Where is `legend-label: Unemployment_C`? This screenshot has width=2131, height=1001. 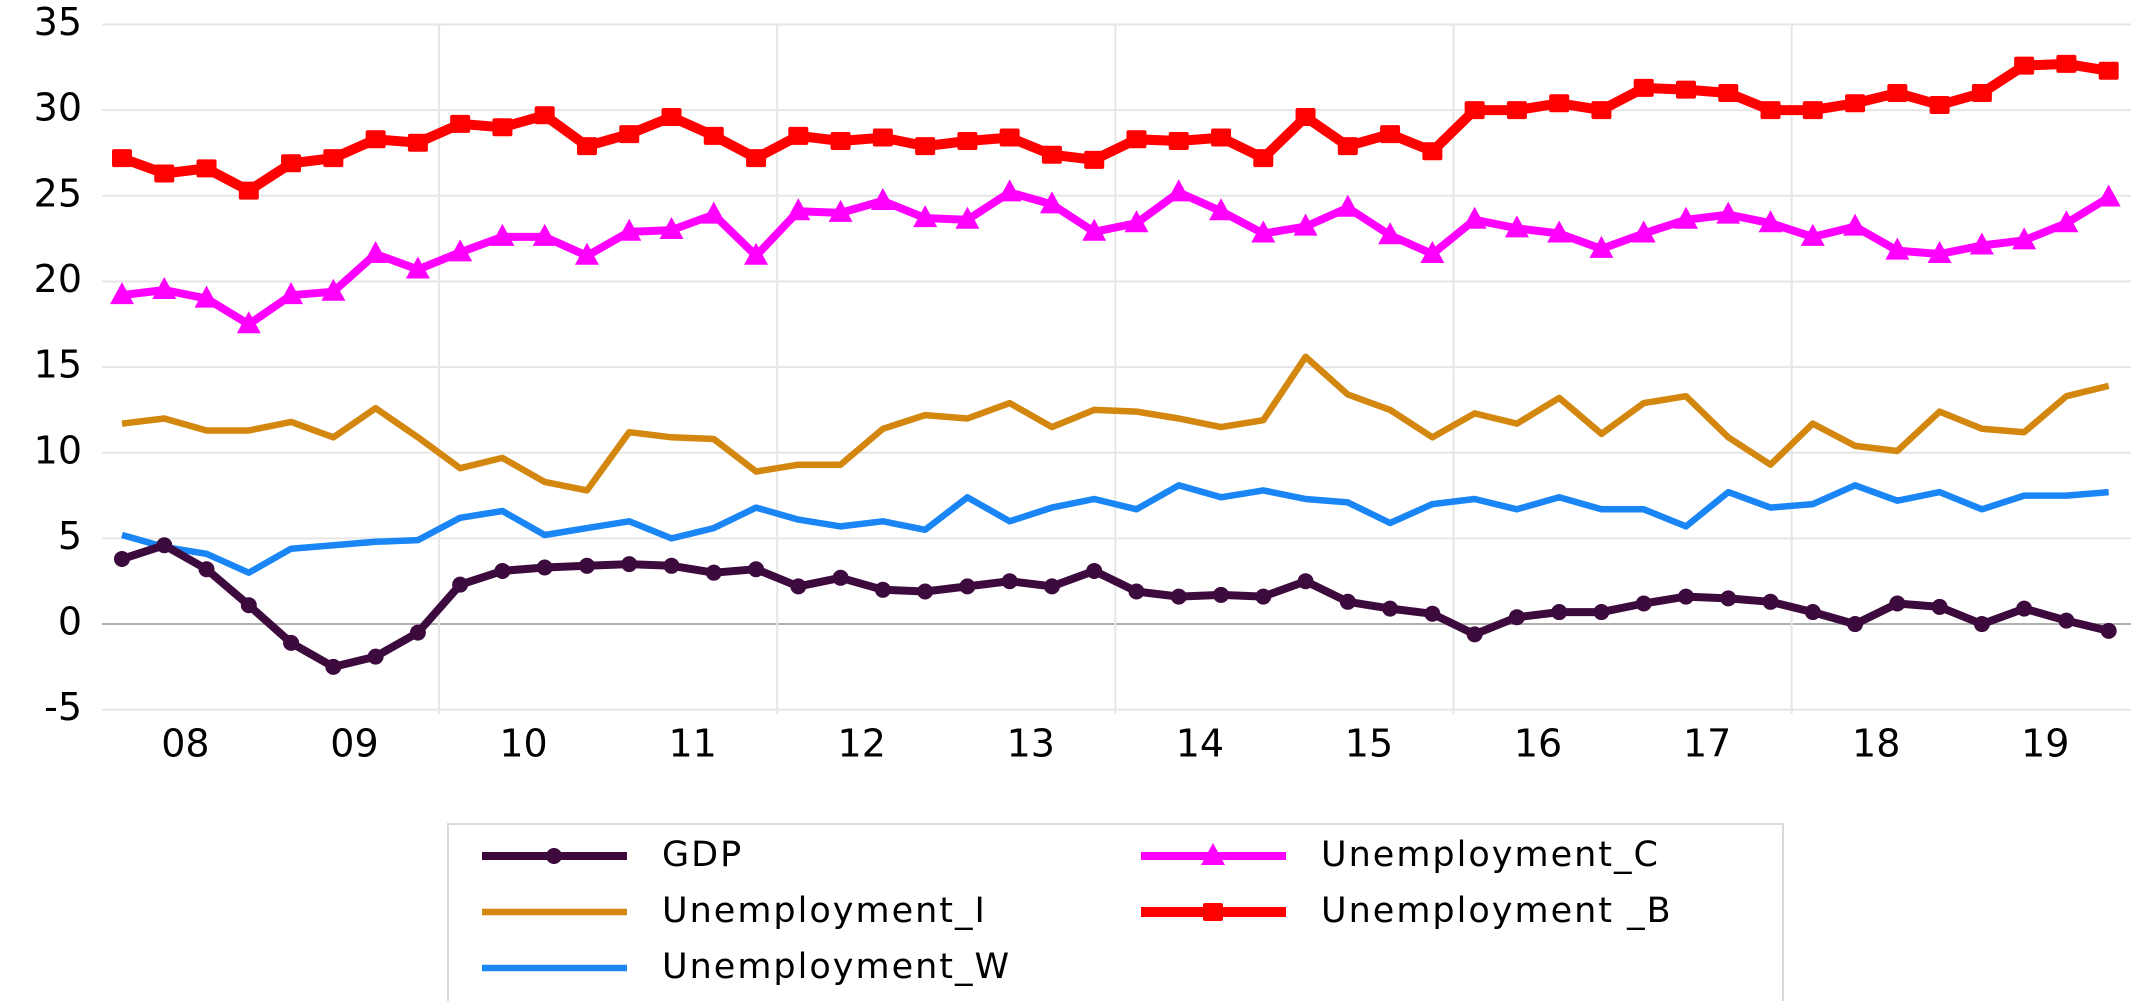 legend-label: Unemployment_C is located at coordinates (1490, 855).